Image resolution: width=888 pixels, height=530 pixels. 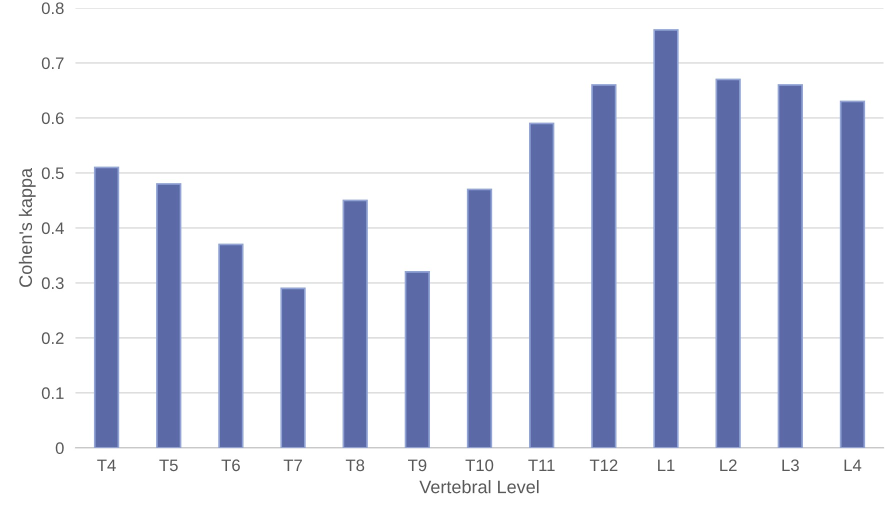 What do you see at coordinates (728, 465) in the screenshot?
I see `x-tick-label: L2` at bounding box center [728, 465].